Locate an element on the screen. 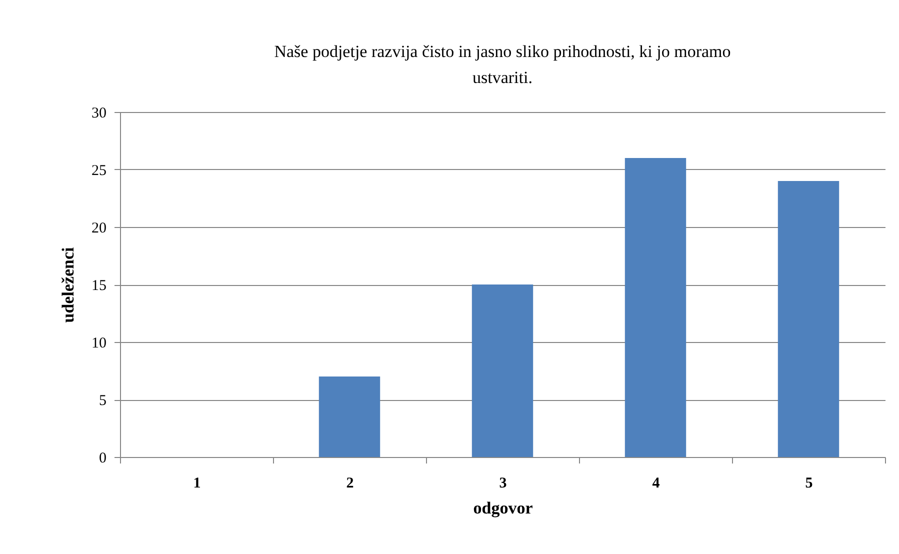 The image size is (899, 554). x-tick-label: 3 is located at coordinates (503, 484).